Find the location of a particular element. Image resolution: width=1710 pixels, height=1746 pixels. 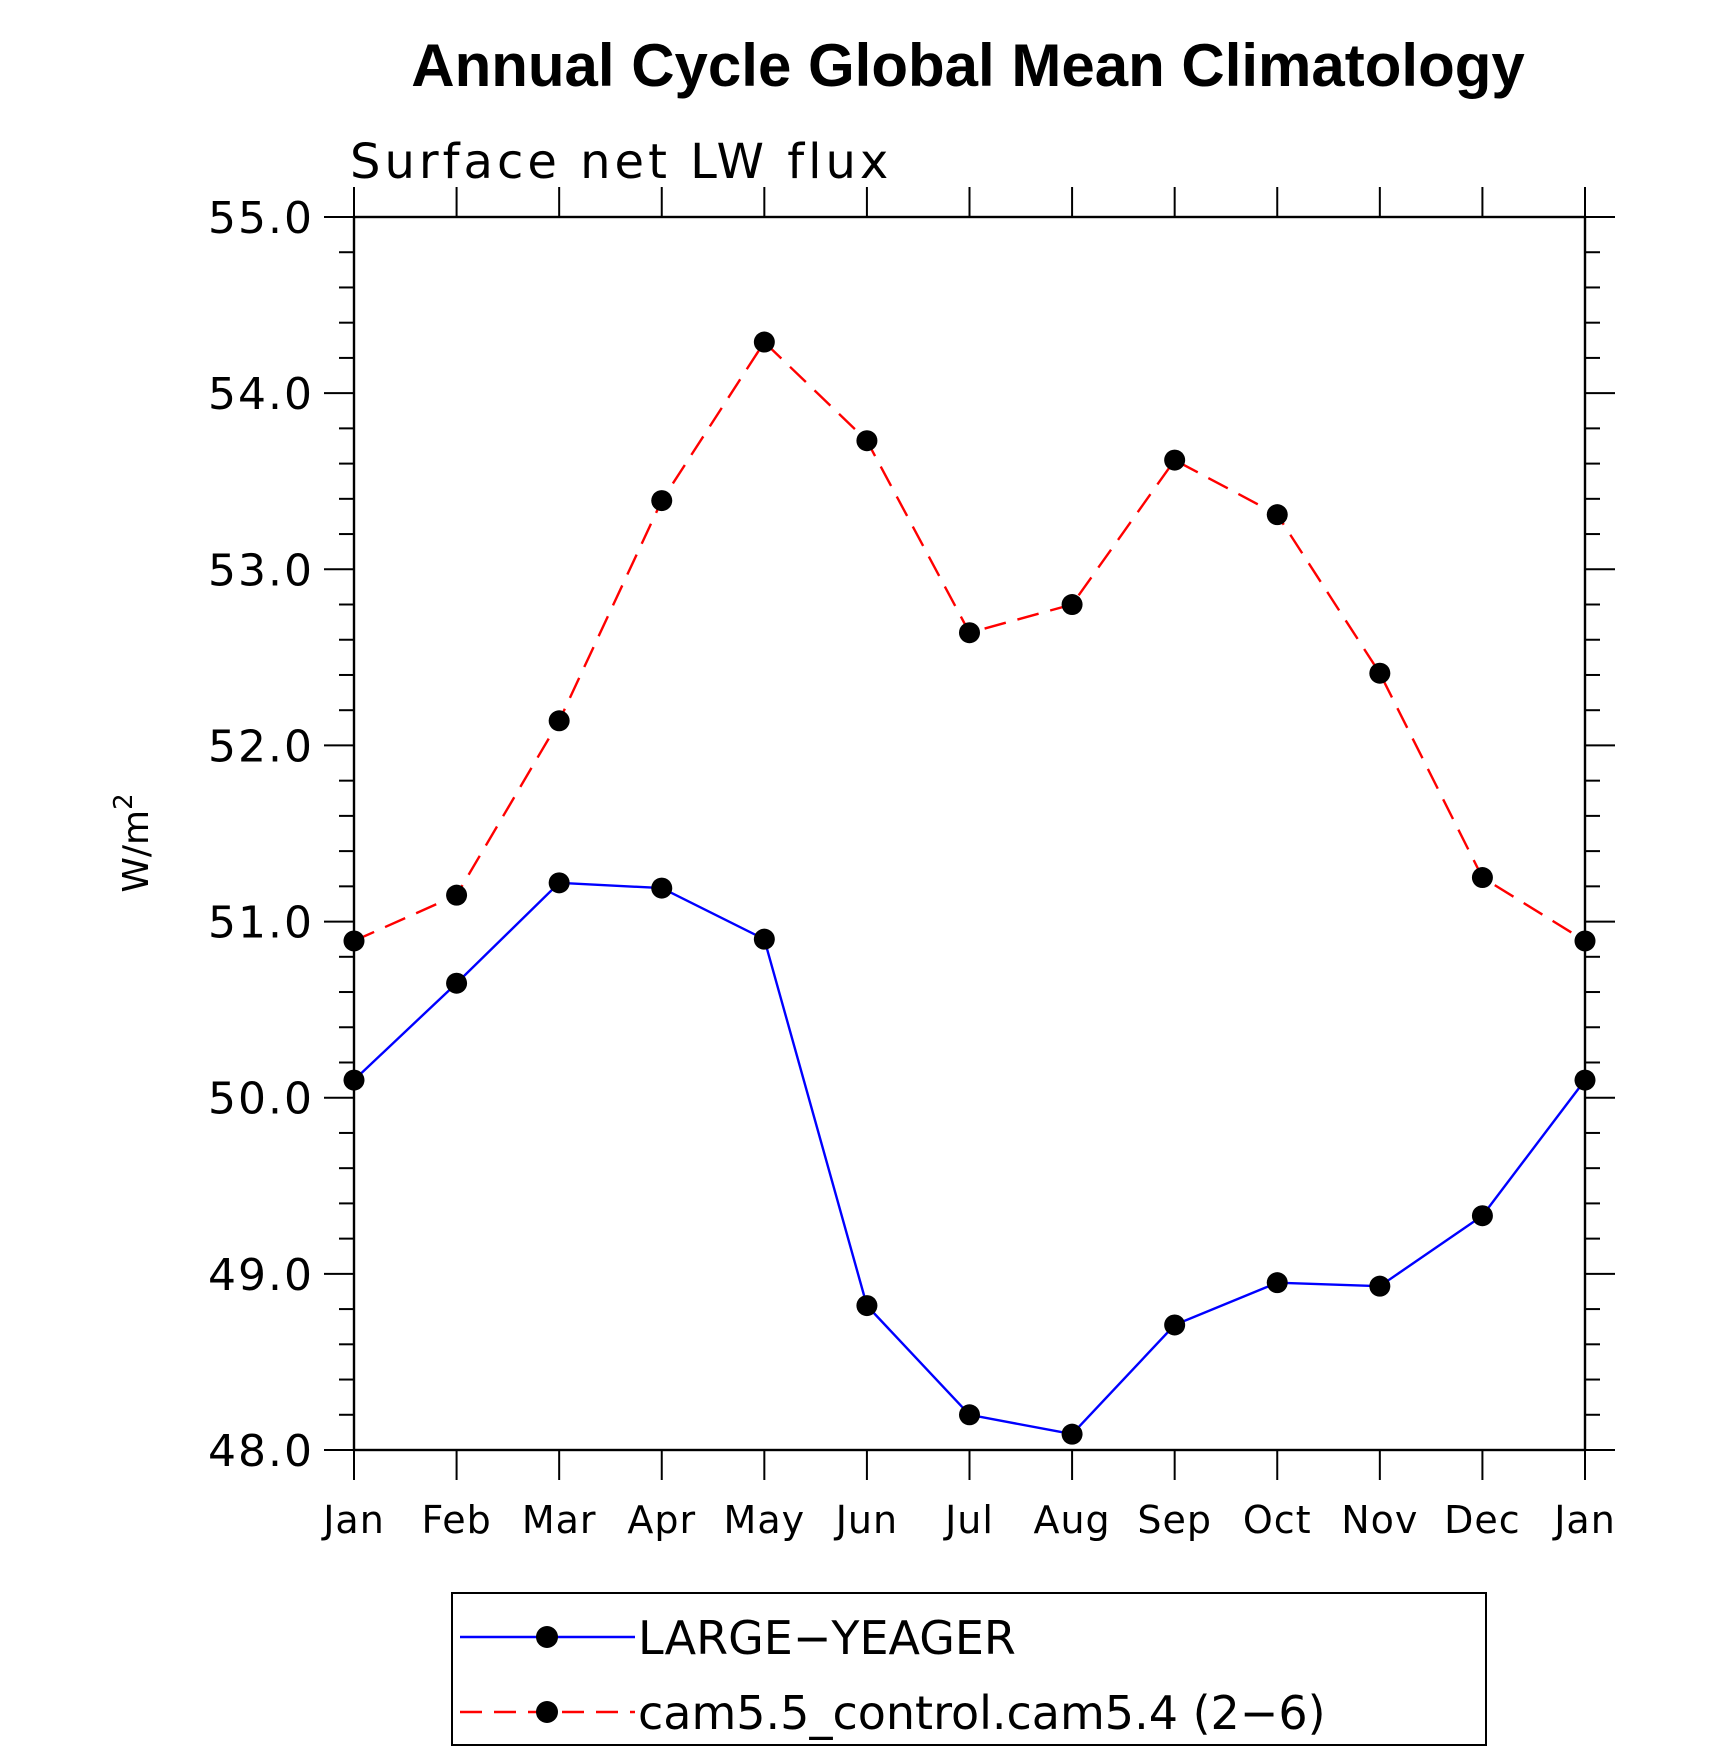

y-tick-label: 49.0 is located at coordinates (261, 1275).